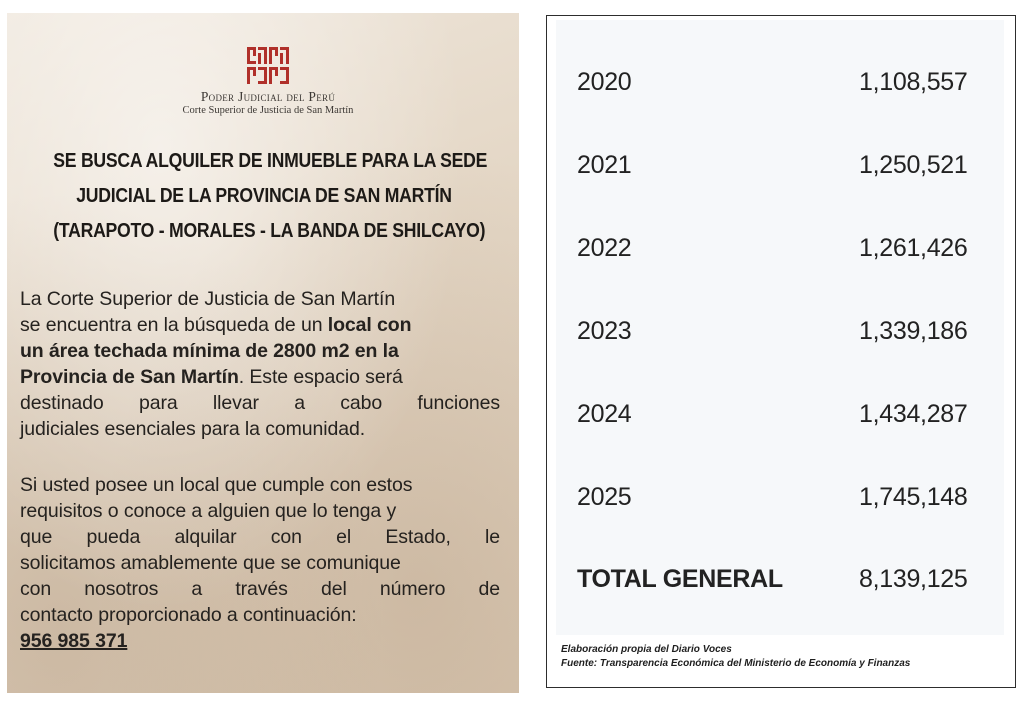 The image size is (1024, 706). Describe the element at coordinates (320, 377) in the screenshot. I see `paragraph-text: . Este espacio será` at that location.